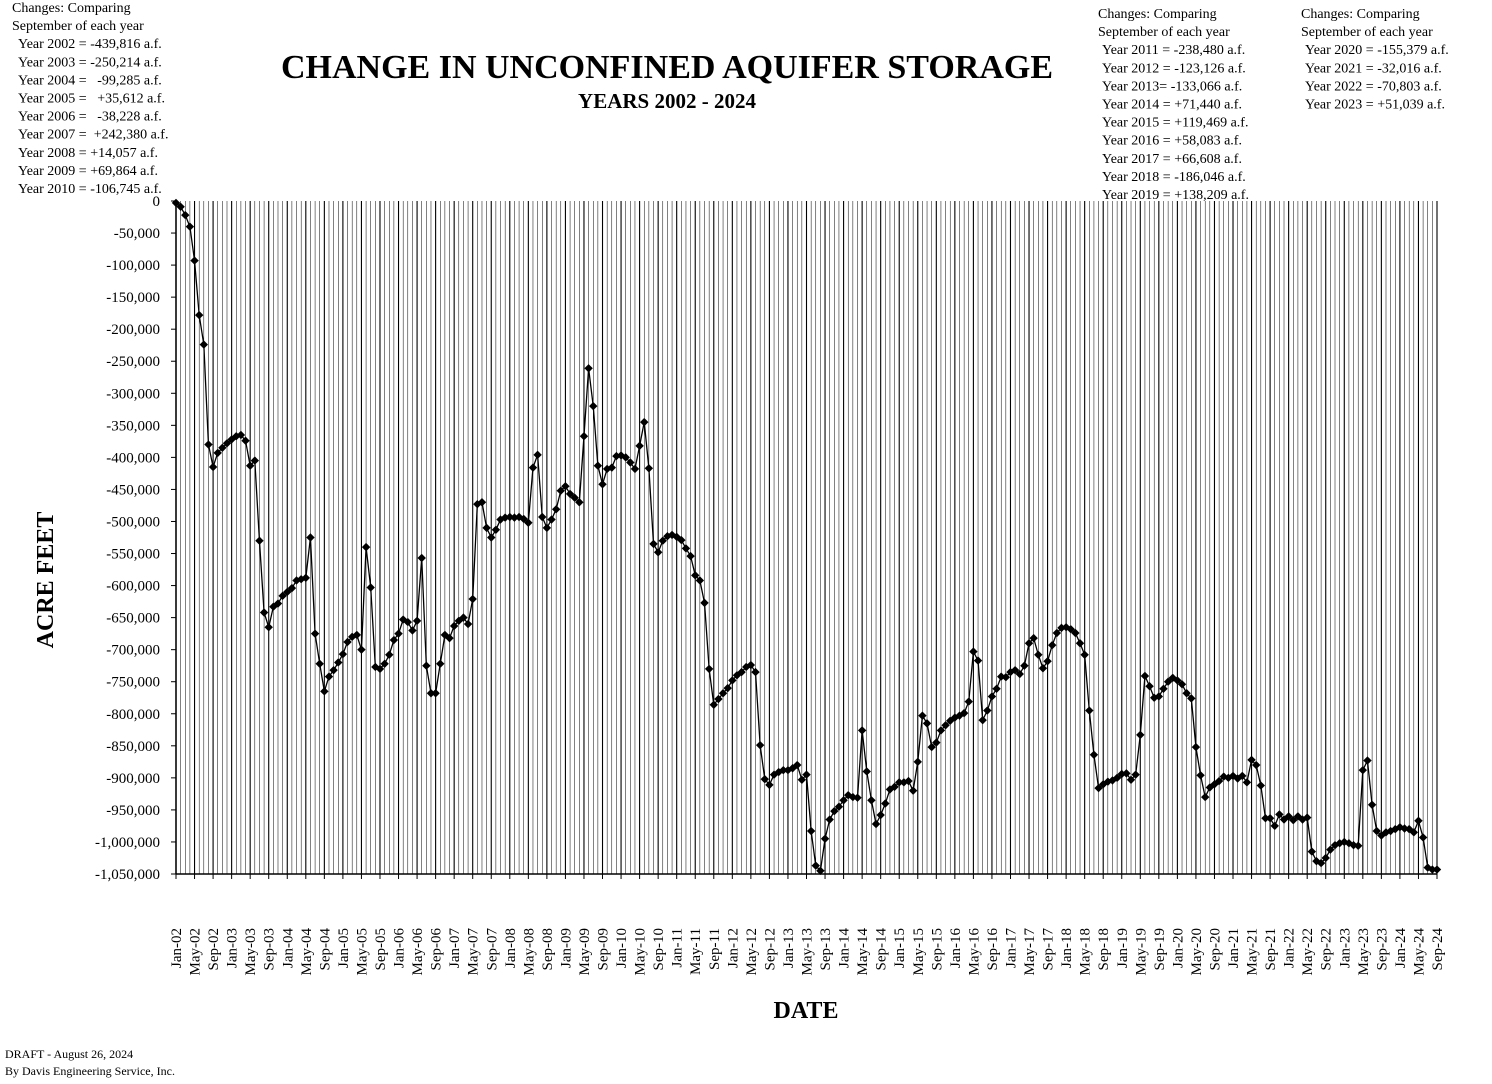 This screenshot has width=1492, height=1084. I want to click on x-tick-label: Sep-11, so click(715, 949).